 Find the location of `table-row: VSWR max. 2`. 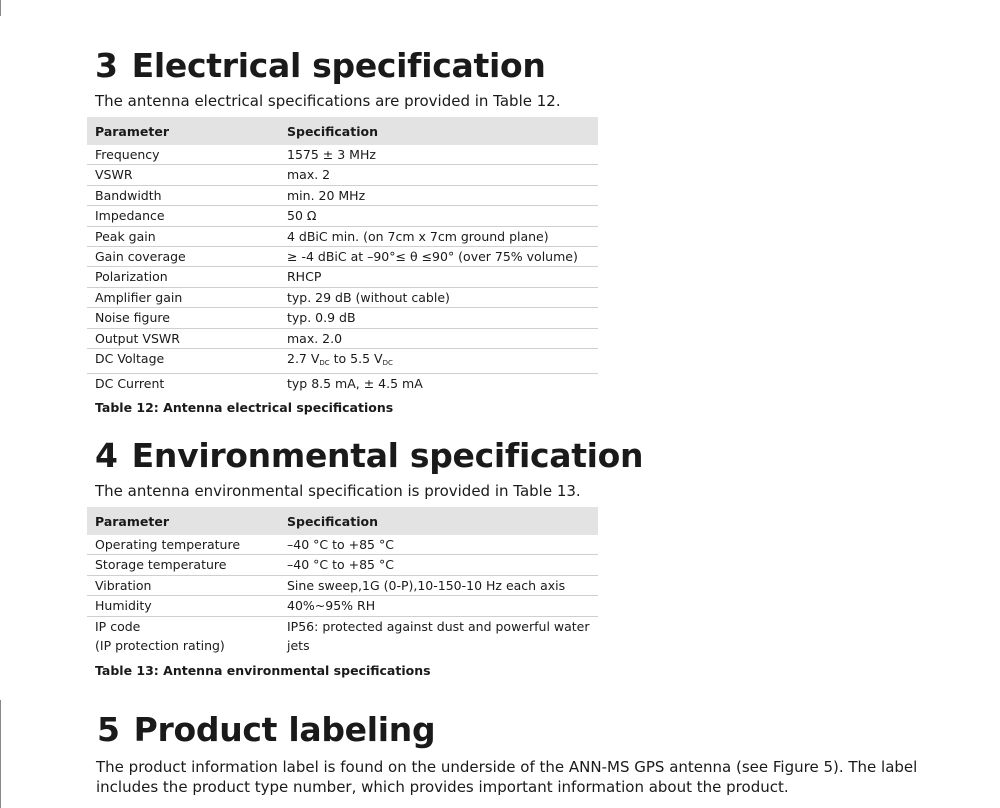

table-row: VSWR max. 2 is located at coordinates (342, 175).